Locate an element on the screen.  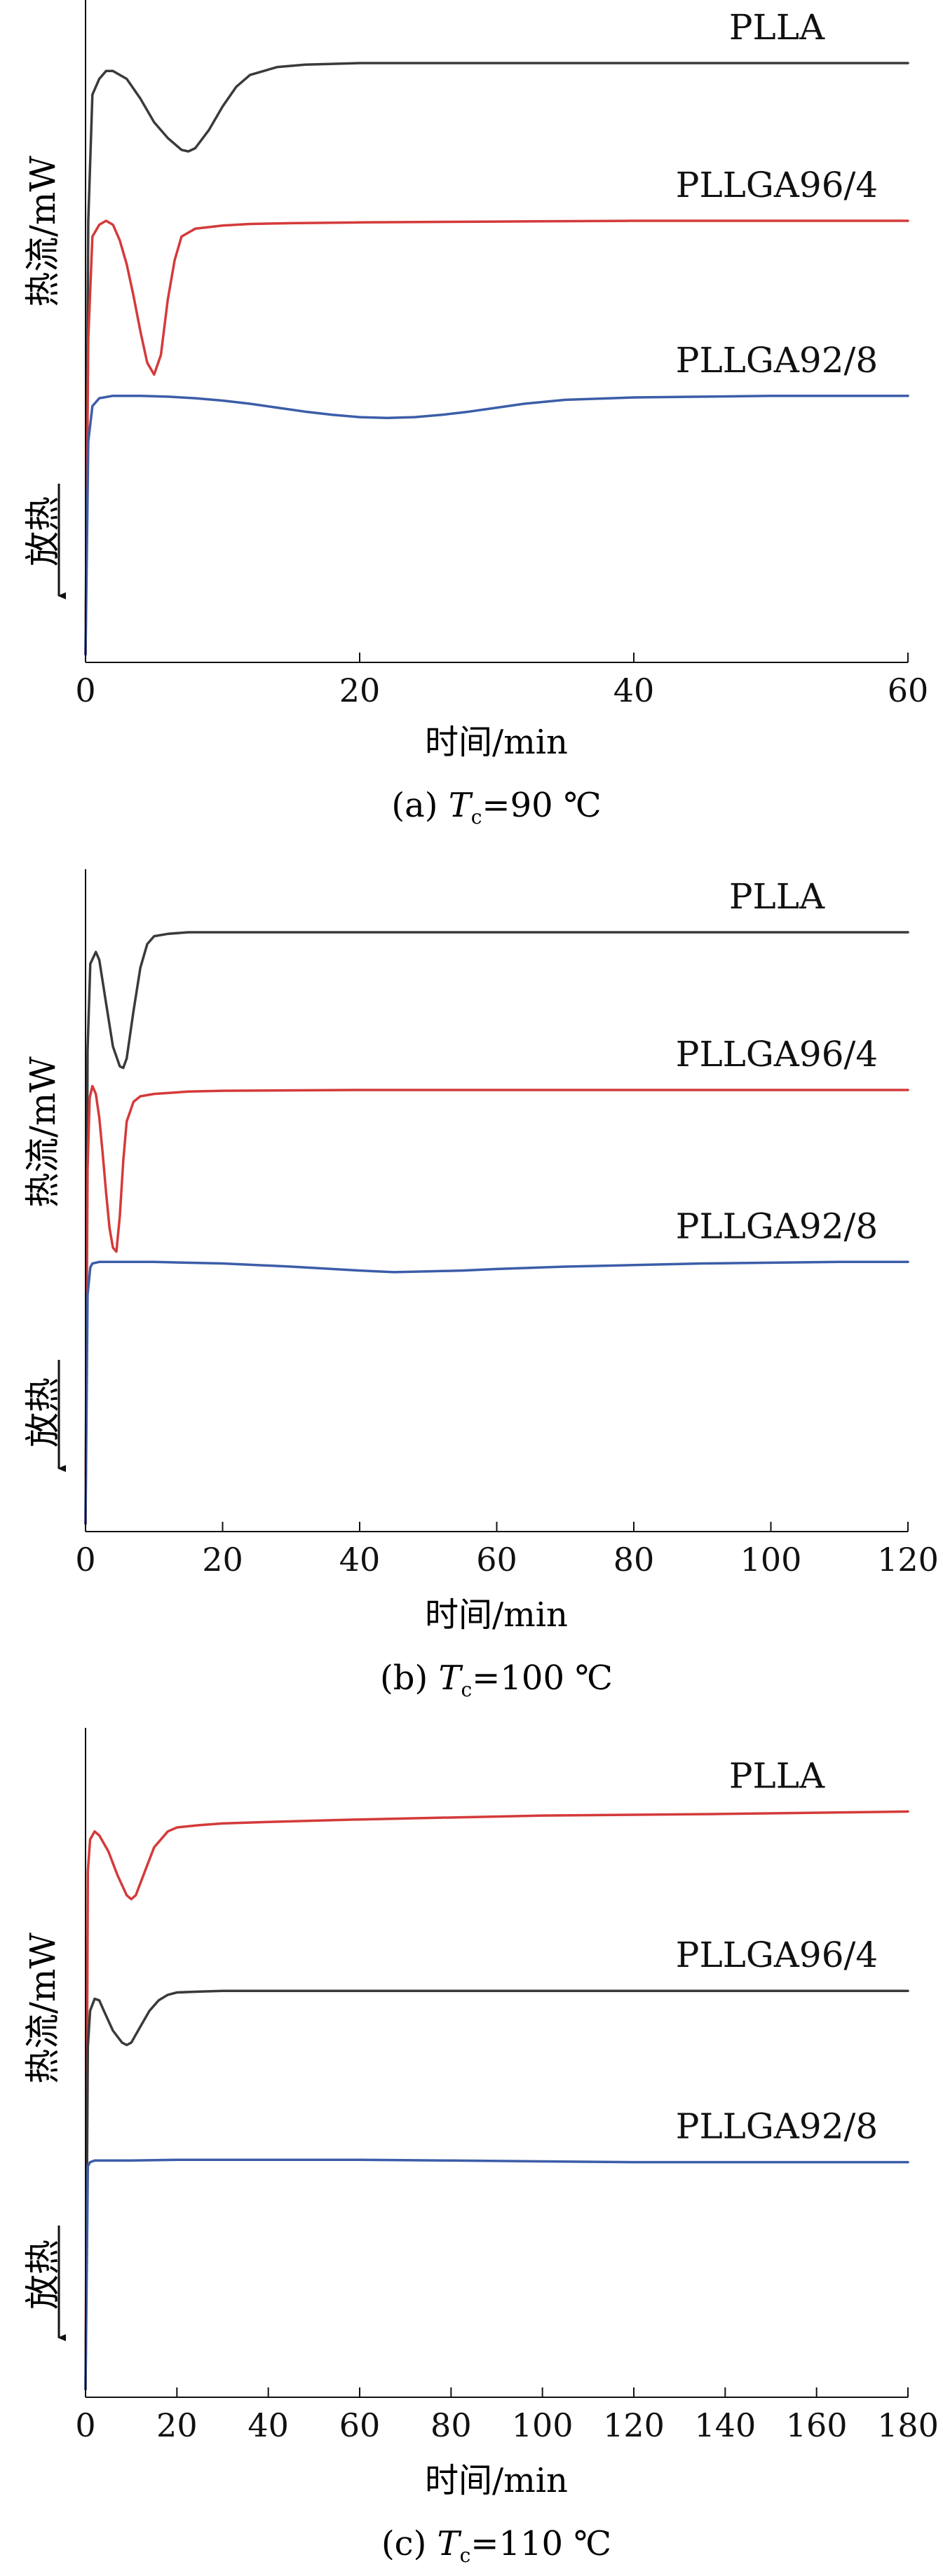
caption-value: =90 ℃ is located at coordinates (541, 805).